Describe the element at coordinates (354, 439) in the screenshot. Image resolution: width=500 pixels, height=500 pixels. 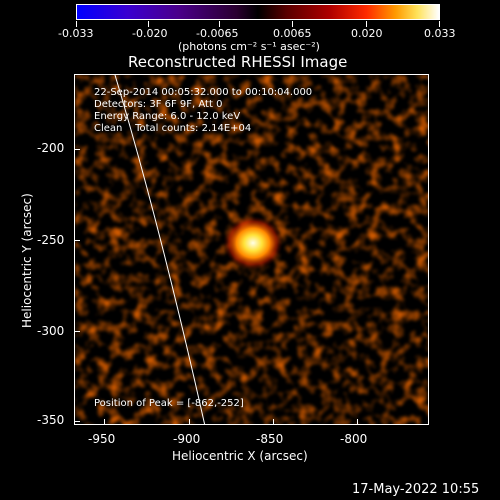
I see `x-tick-label: -800` at that location.